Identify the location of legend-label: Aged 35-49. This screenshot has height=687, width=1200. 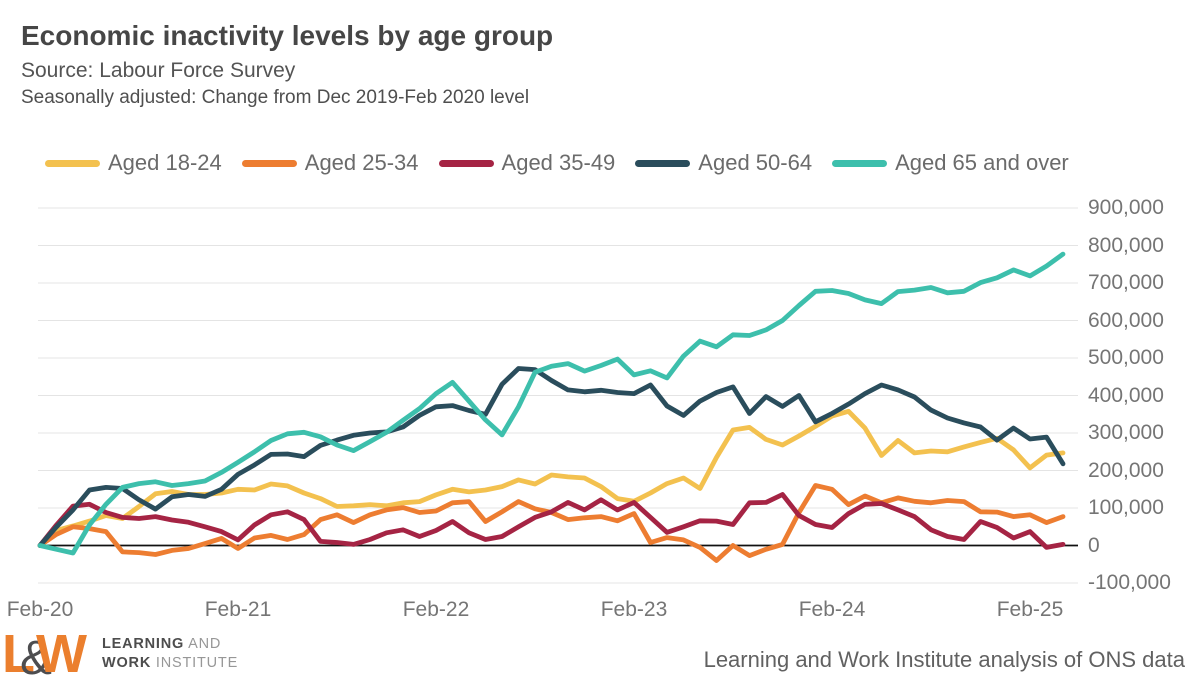
(558, 162).